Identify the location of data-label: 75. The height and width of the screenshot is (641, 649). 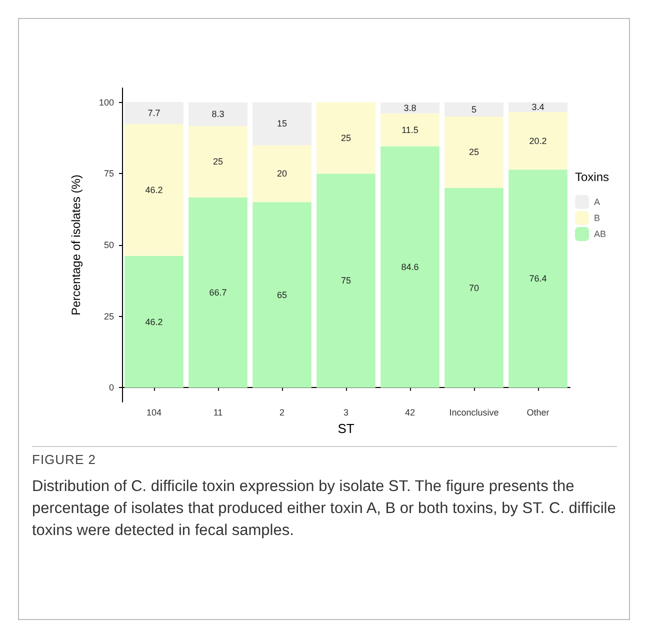
(346, 281).